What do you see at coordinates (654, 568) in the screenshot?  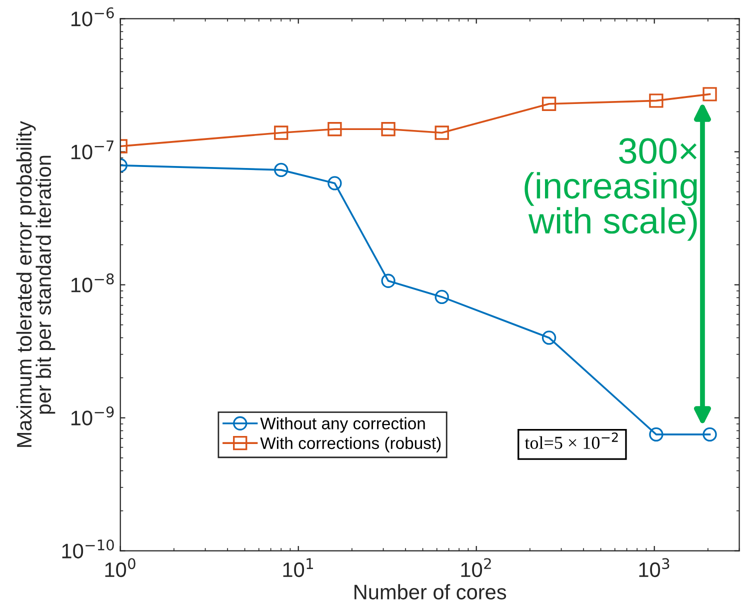 I see `x-tick-label: 10$^{3}$` at bounding box center [654, 568].